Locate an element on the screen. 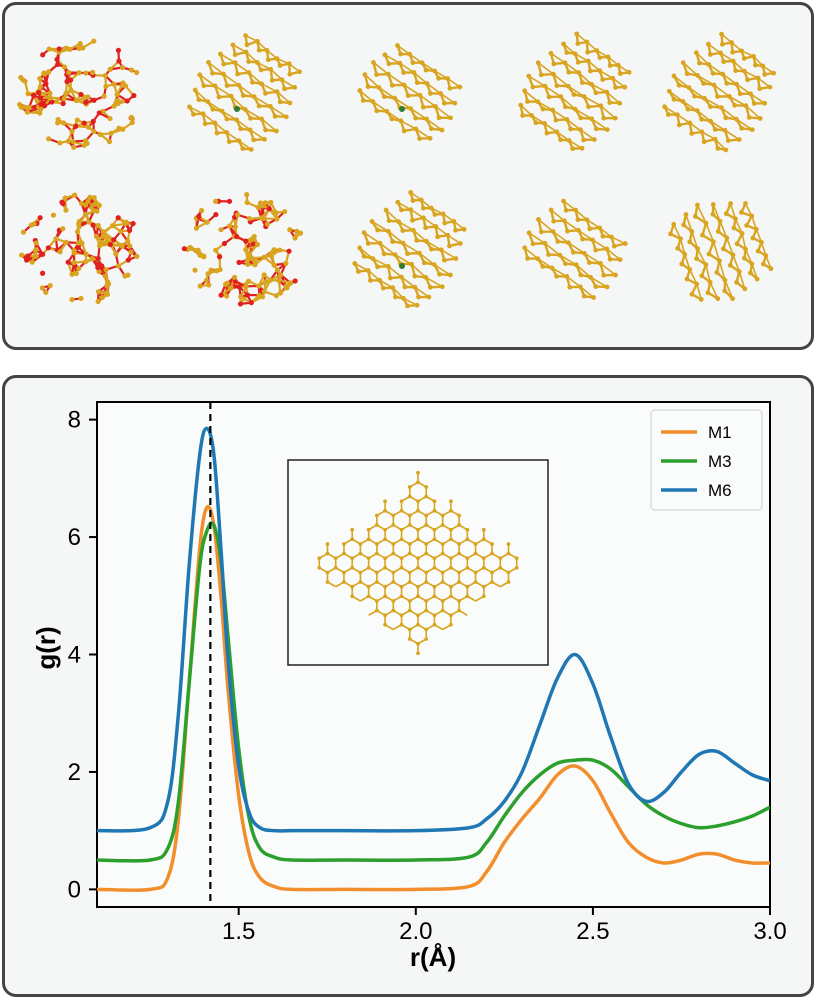 This screenshot has height=1000, width=818. legend-label-m1: M1 is located at coordinates (720, 432).